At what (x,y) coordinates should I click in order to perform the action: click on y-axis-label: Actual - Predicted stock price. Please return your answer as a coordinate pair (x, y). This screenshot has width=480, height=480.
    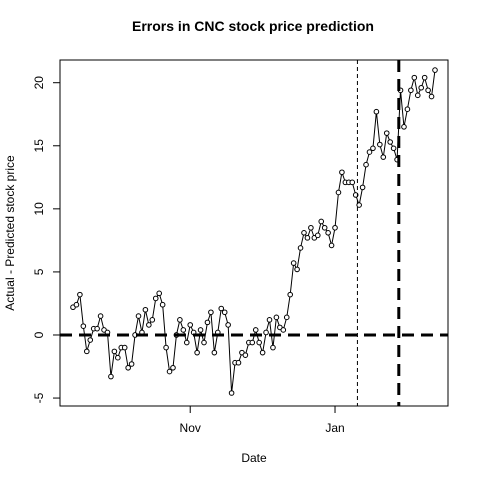
    Looking at the image, I should click on (10, 233).